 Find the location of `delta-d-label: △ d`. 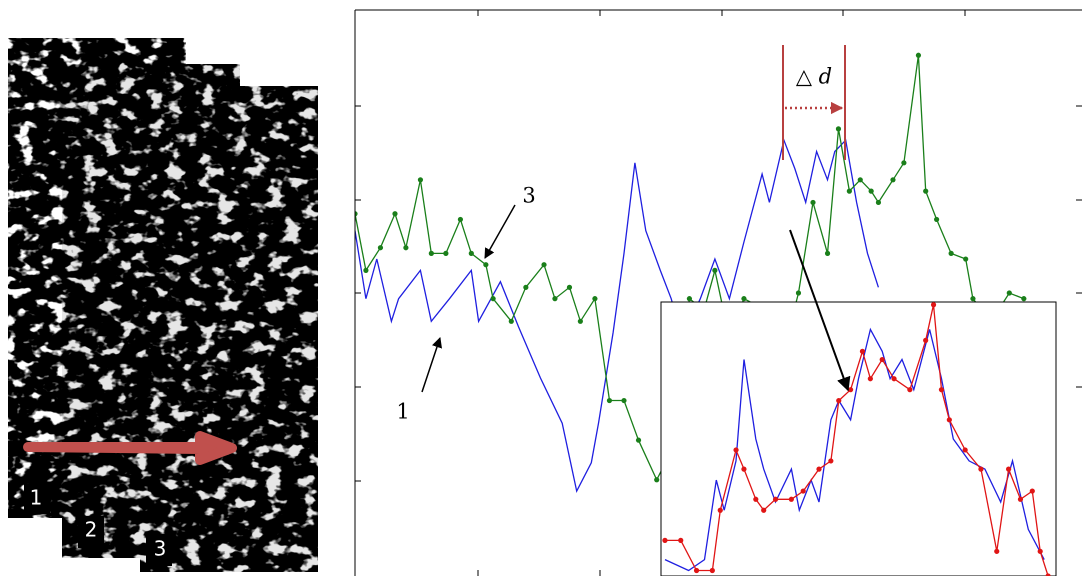

delta-d-label: △ d is located at coordinates (814, 77).